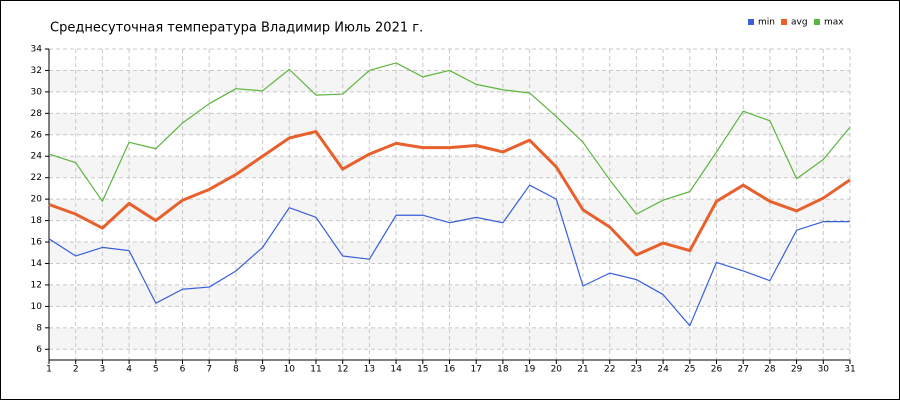  I want to click on x-tick-label: 3, so click(103, 370).